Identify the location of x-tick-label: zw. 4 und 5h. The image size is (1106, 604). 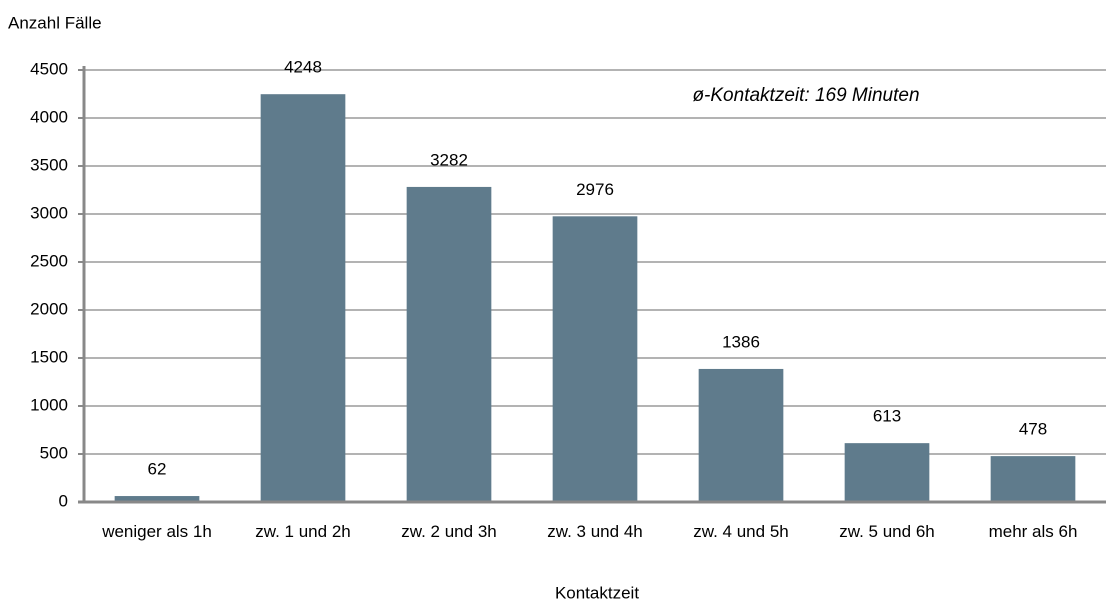
(741, 531).